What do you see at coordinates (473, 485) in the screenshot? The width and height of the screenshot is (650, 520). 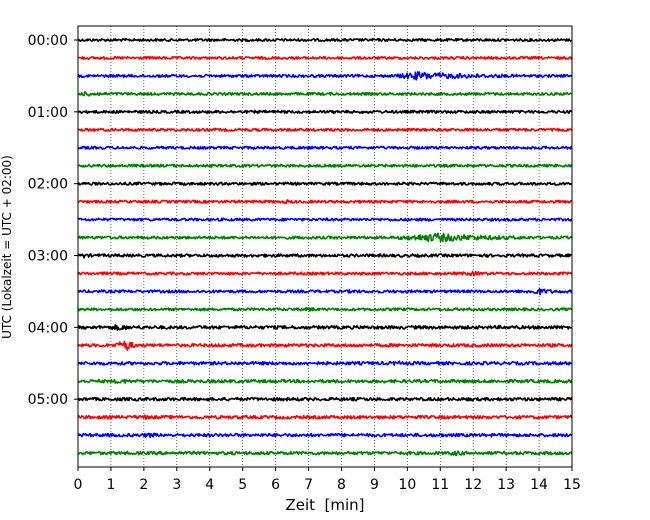 I see `x-tick-label: 12` at bounding box center [473, 485].